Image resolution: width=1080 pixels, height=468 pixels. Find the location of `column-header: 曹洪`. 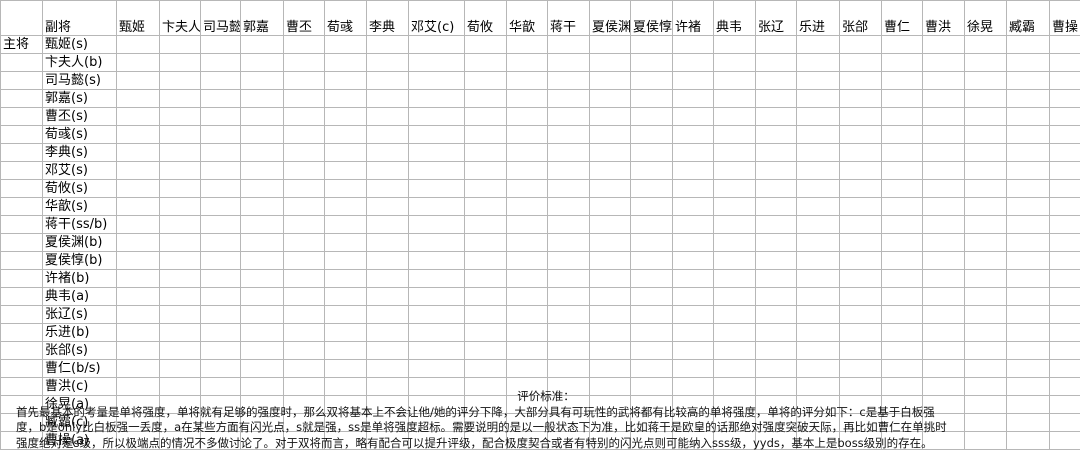

column-header: 曹洪 is located at coordinates (943, 18).